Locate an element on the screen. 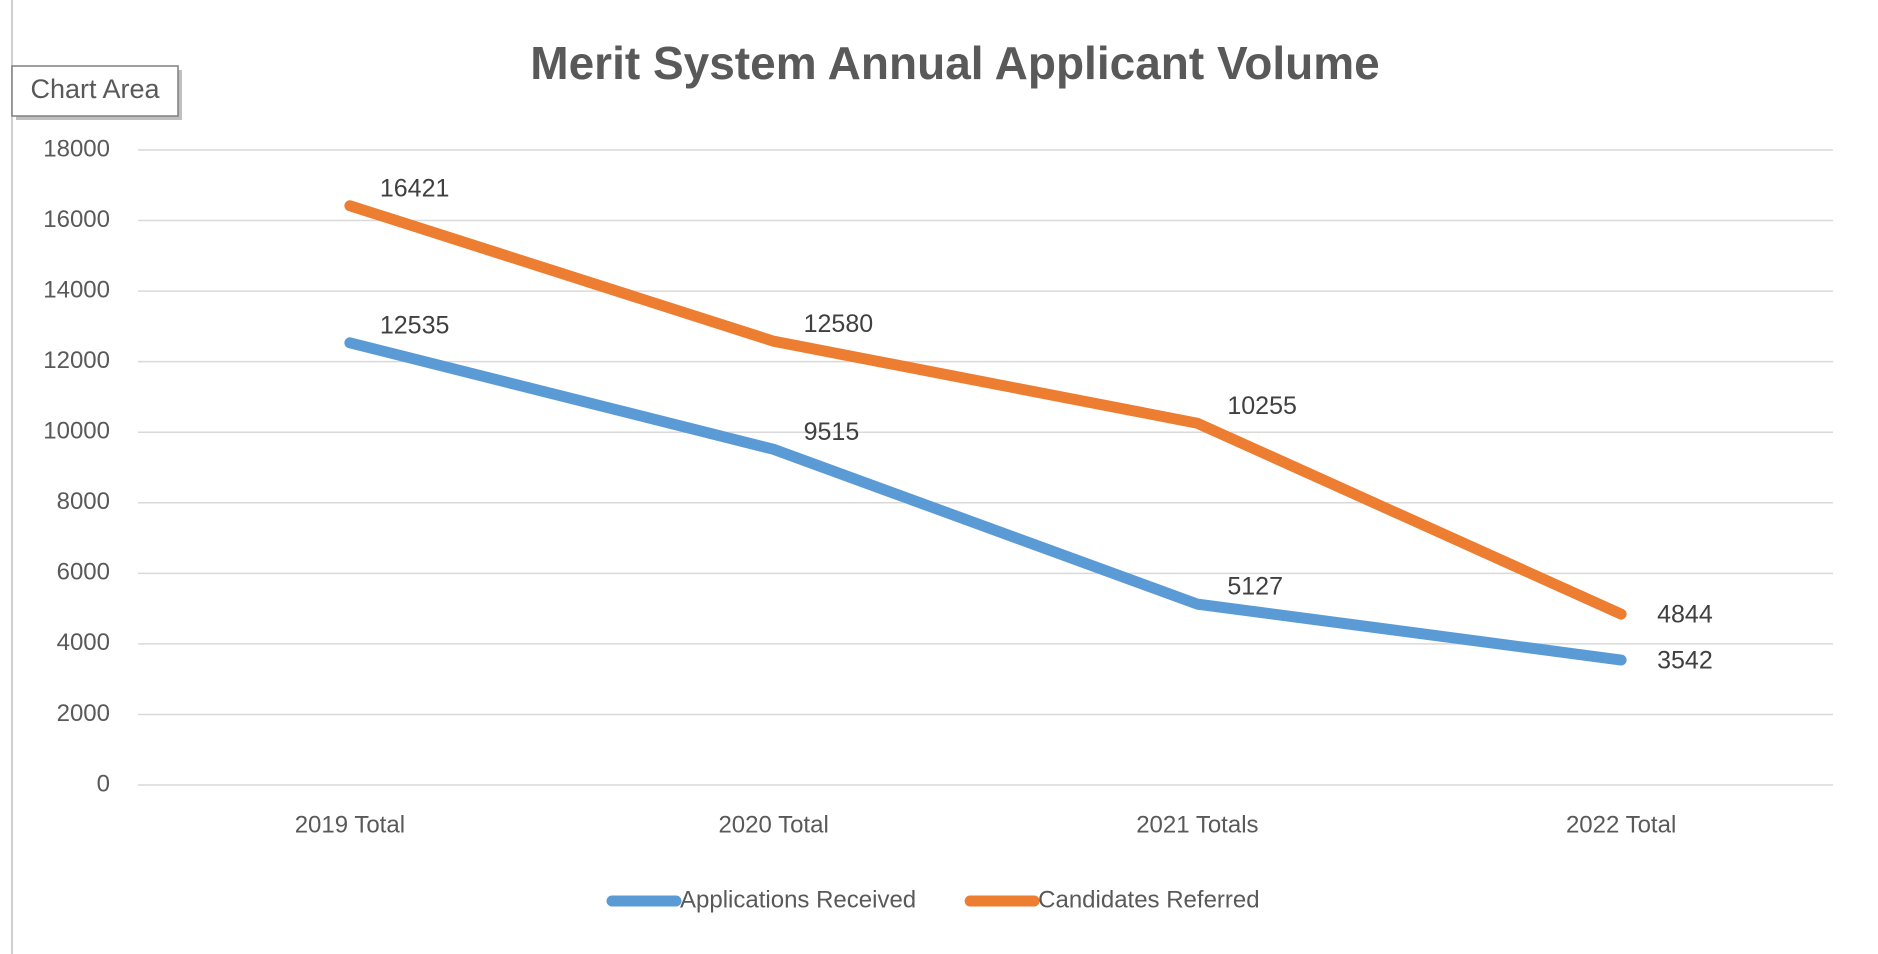 The image size is (1878, 954). x-tick-label: 2020 Total is located at coordinates (773, 824).